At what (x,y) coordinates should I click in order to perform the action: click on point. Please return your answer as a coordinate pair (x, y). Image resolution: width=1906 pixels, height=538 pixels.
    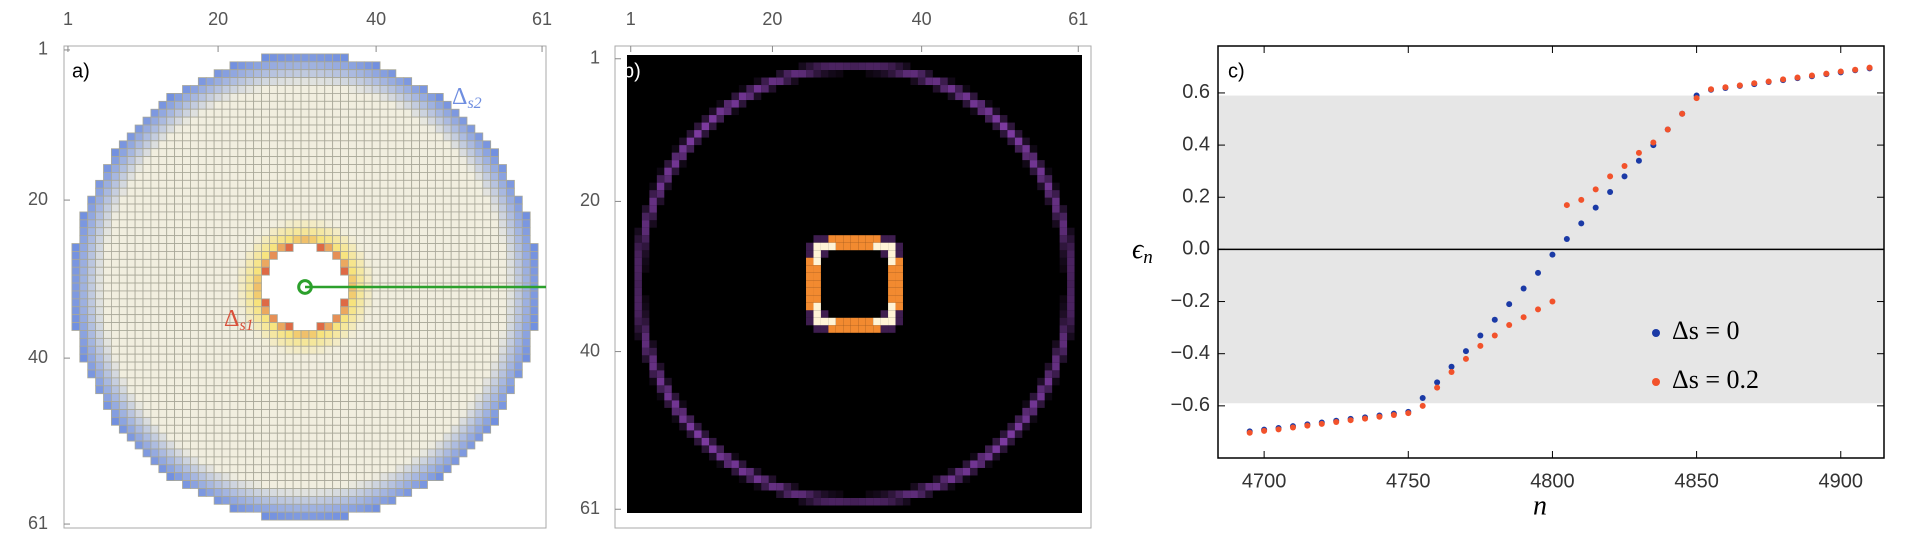
    Looking at the image, I should click on (1696, 98).